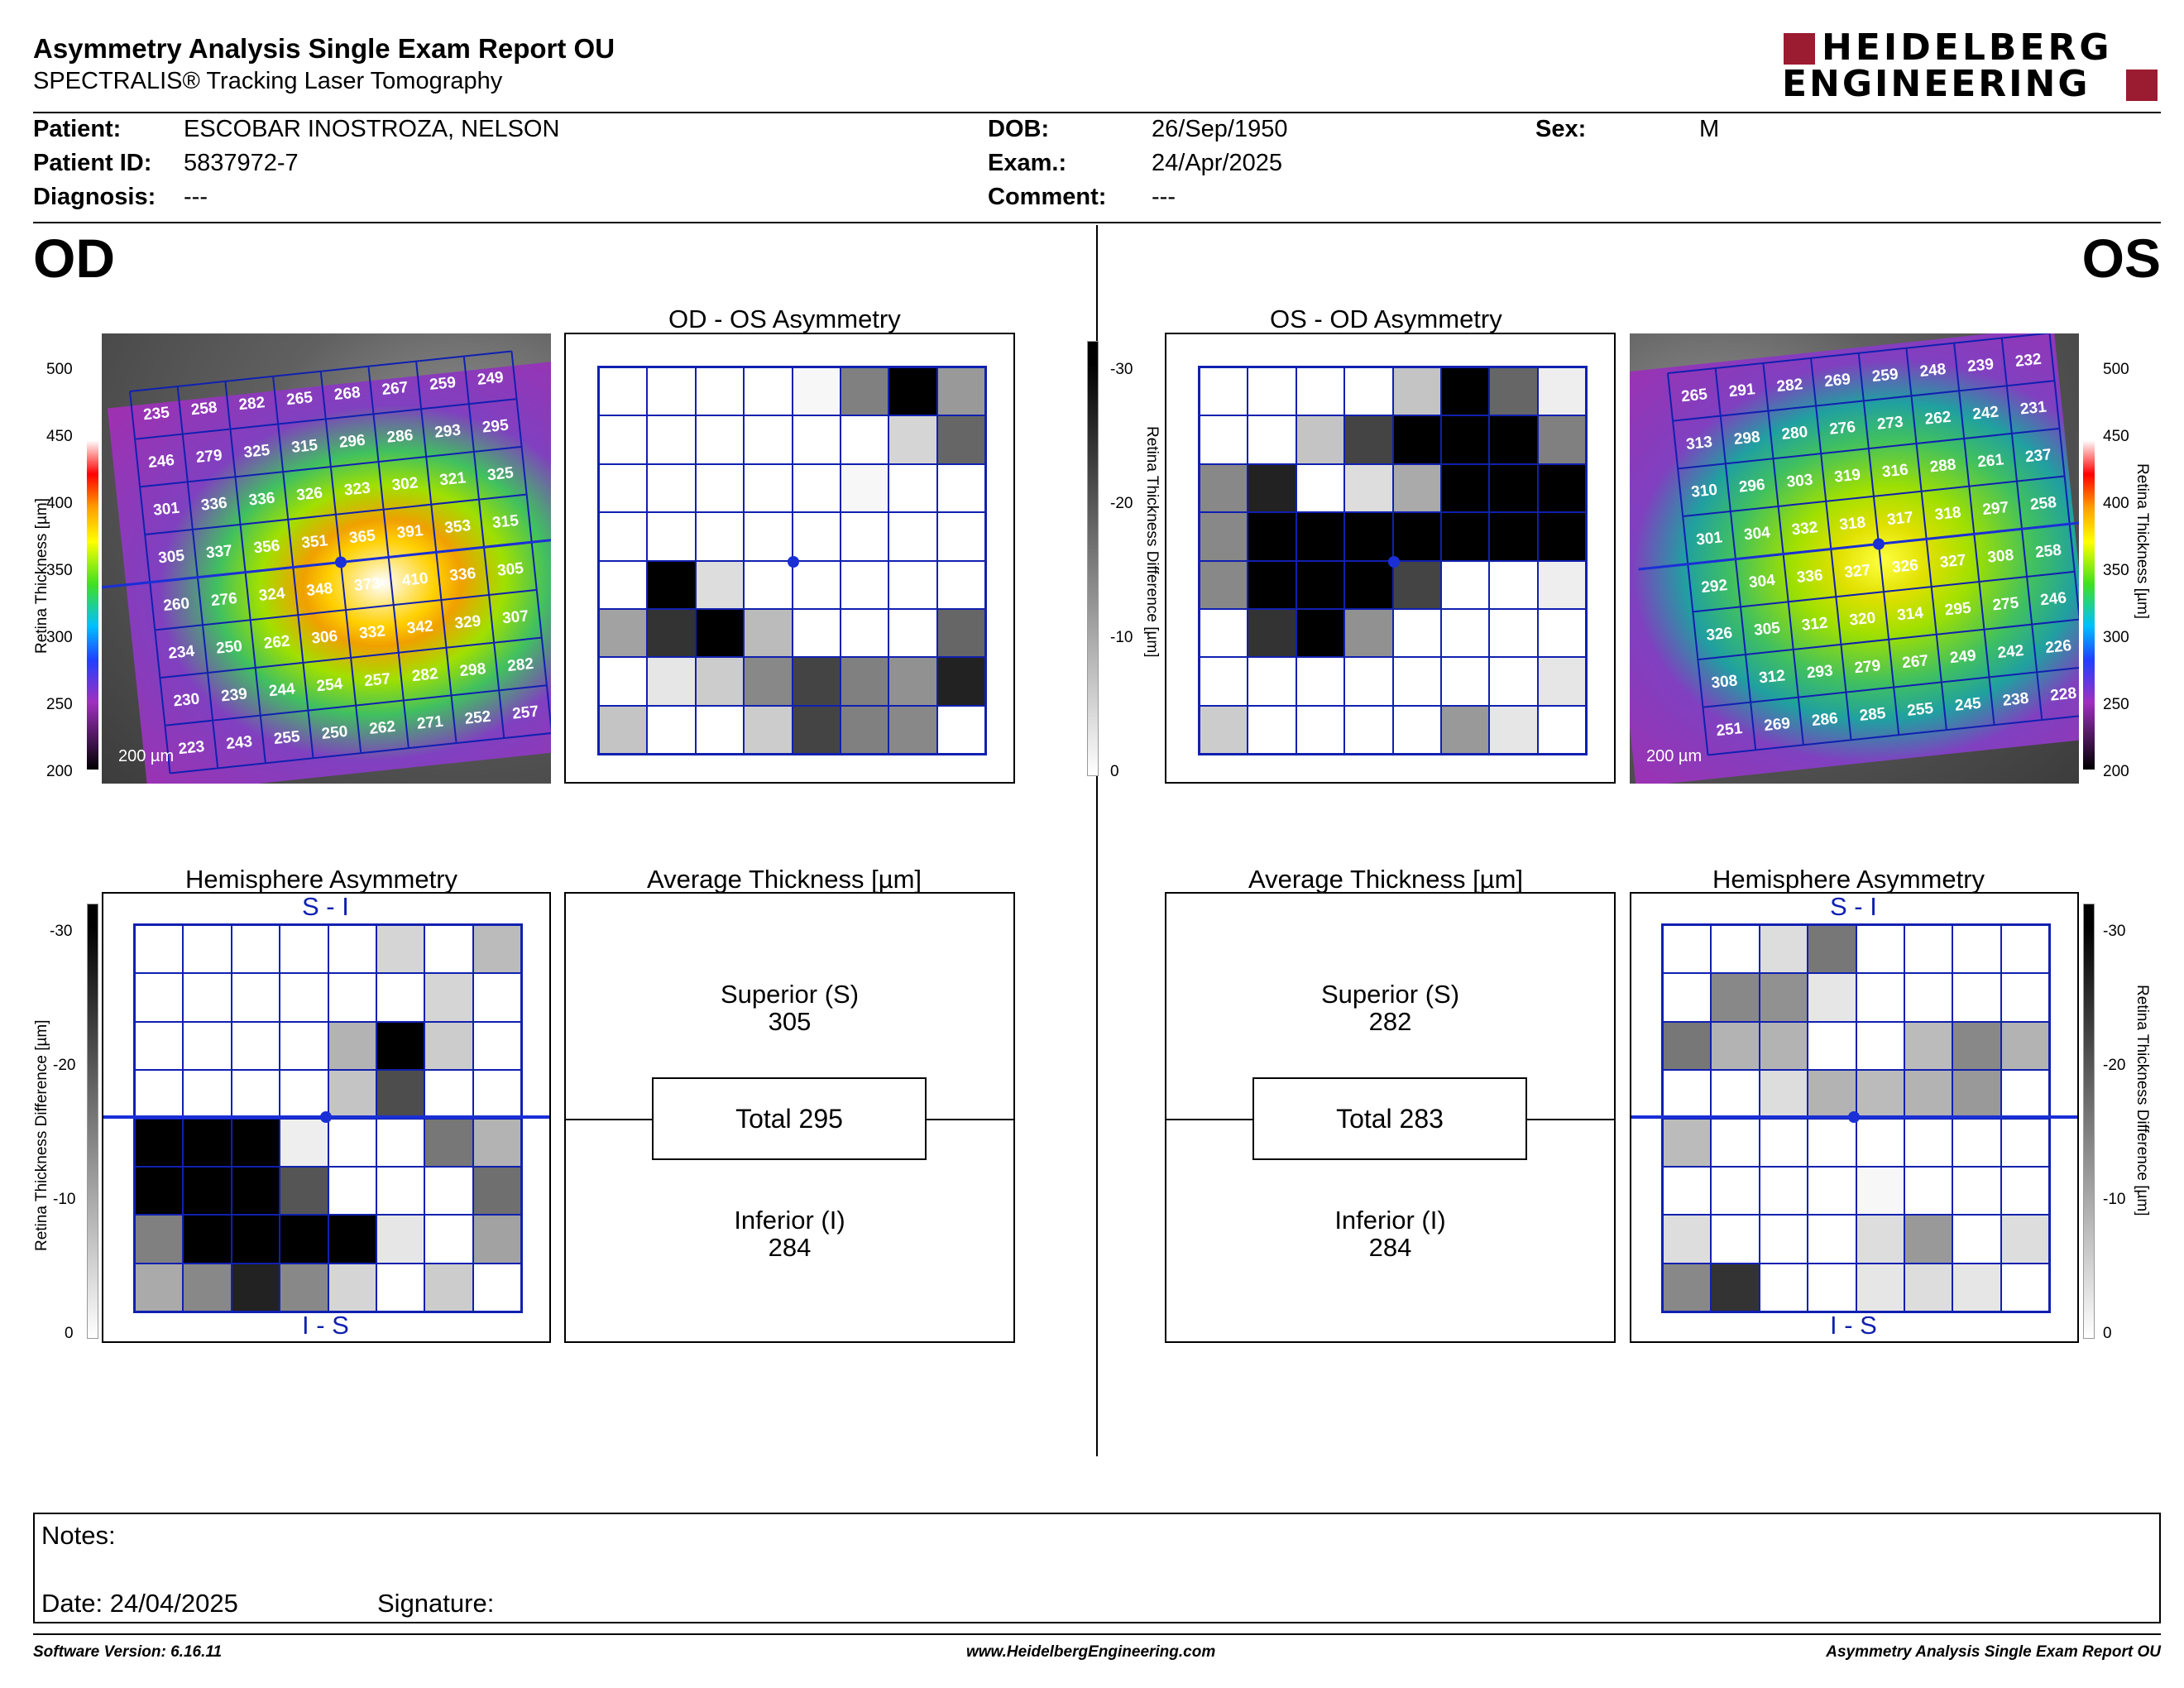 The image size is (2184, 1688). Describe the element at coordinates (1709, 539) in the screenshot. I see `os-map-value-3-0: 301` at that location.